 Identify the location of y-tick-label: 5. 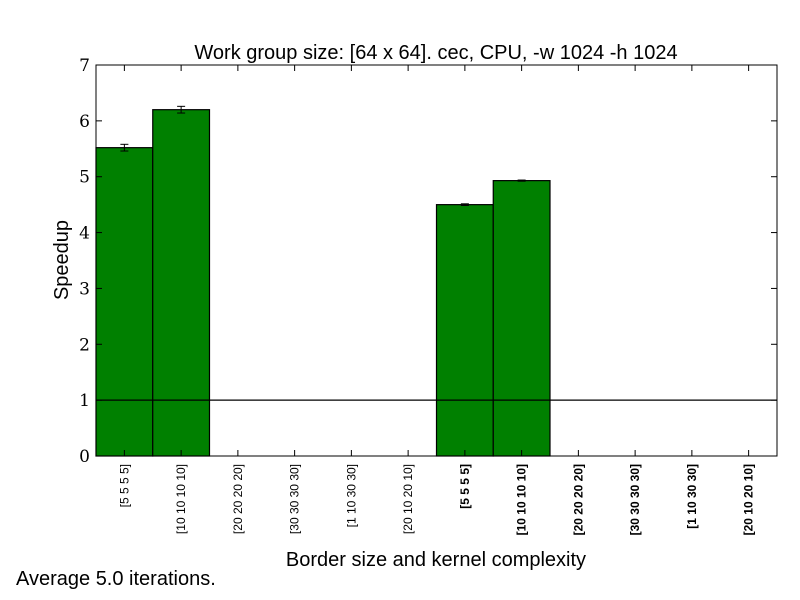
(84, 178).